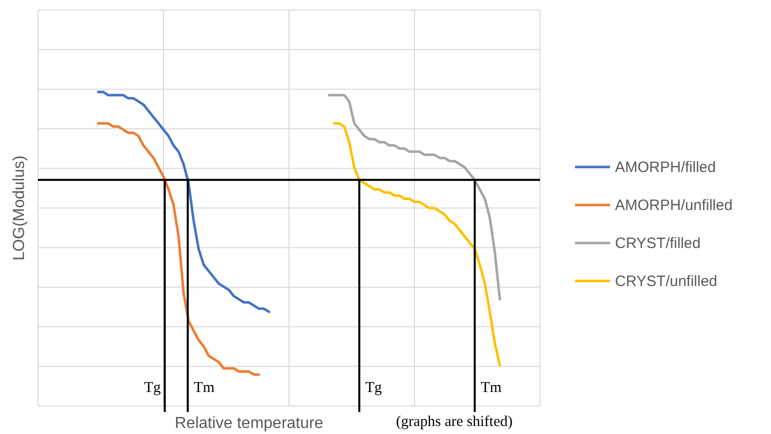 The width and height of the screenshot is (771, 434). What do you see at coordinates (19, 208) in the screenshot?
I see `y-axis-title: LOG(Modulus)` at bounding box center [19, 208].